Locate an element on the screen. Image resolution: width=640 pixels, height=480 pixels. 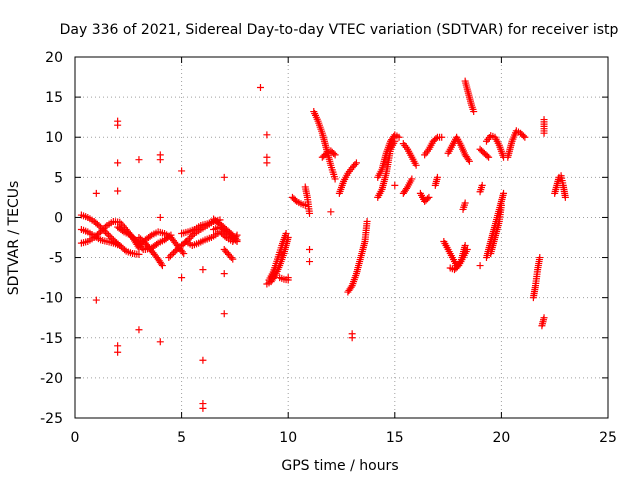
y-tick-label: -25 is located at coordinates (51, 419).